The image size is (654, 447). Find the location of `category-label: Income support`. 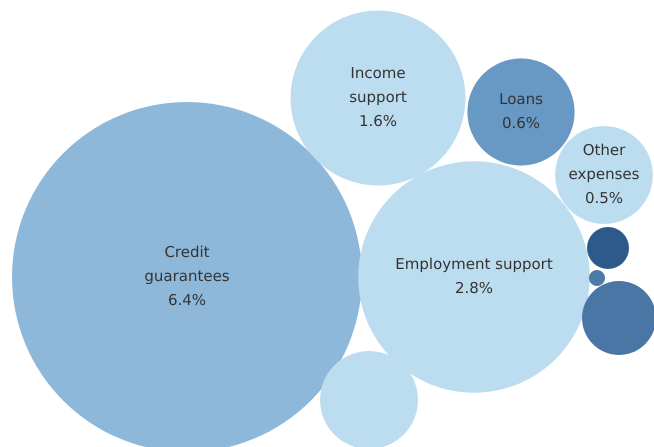

category-label: Income support is located at coordinates (378, 85).